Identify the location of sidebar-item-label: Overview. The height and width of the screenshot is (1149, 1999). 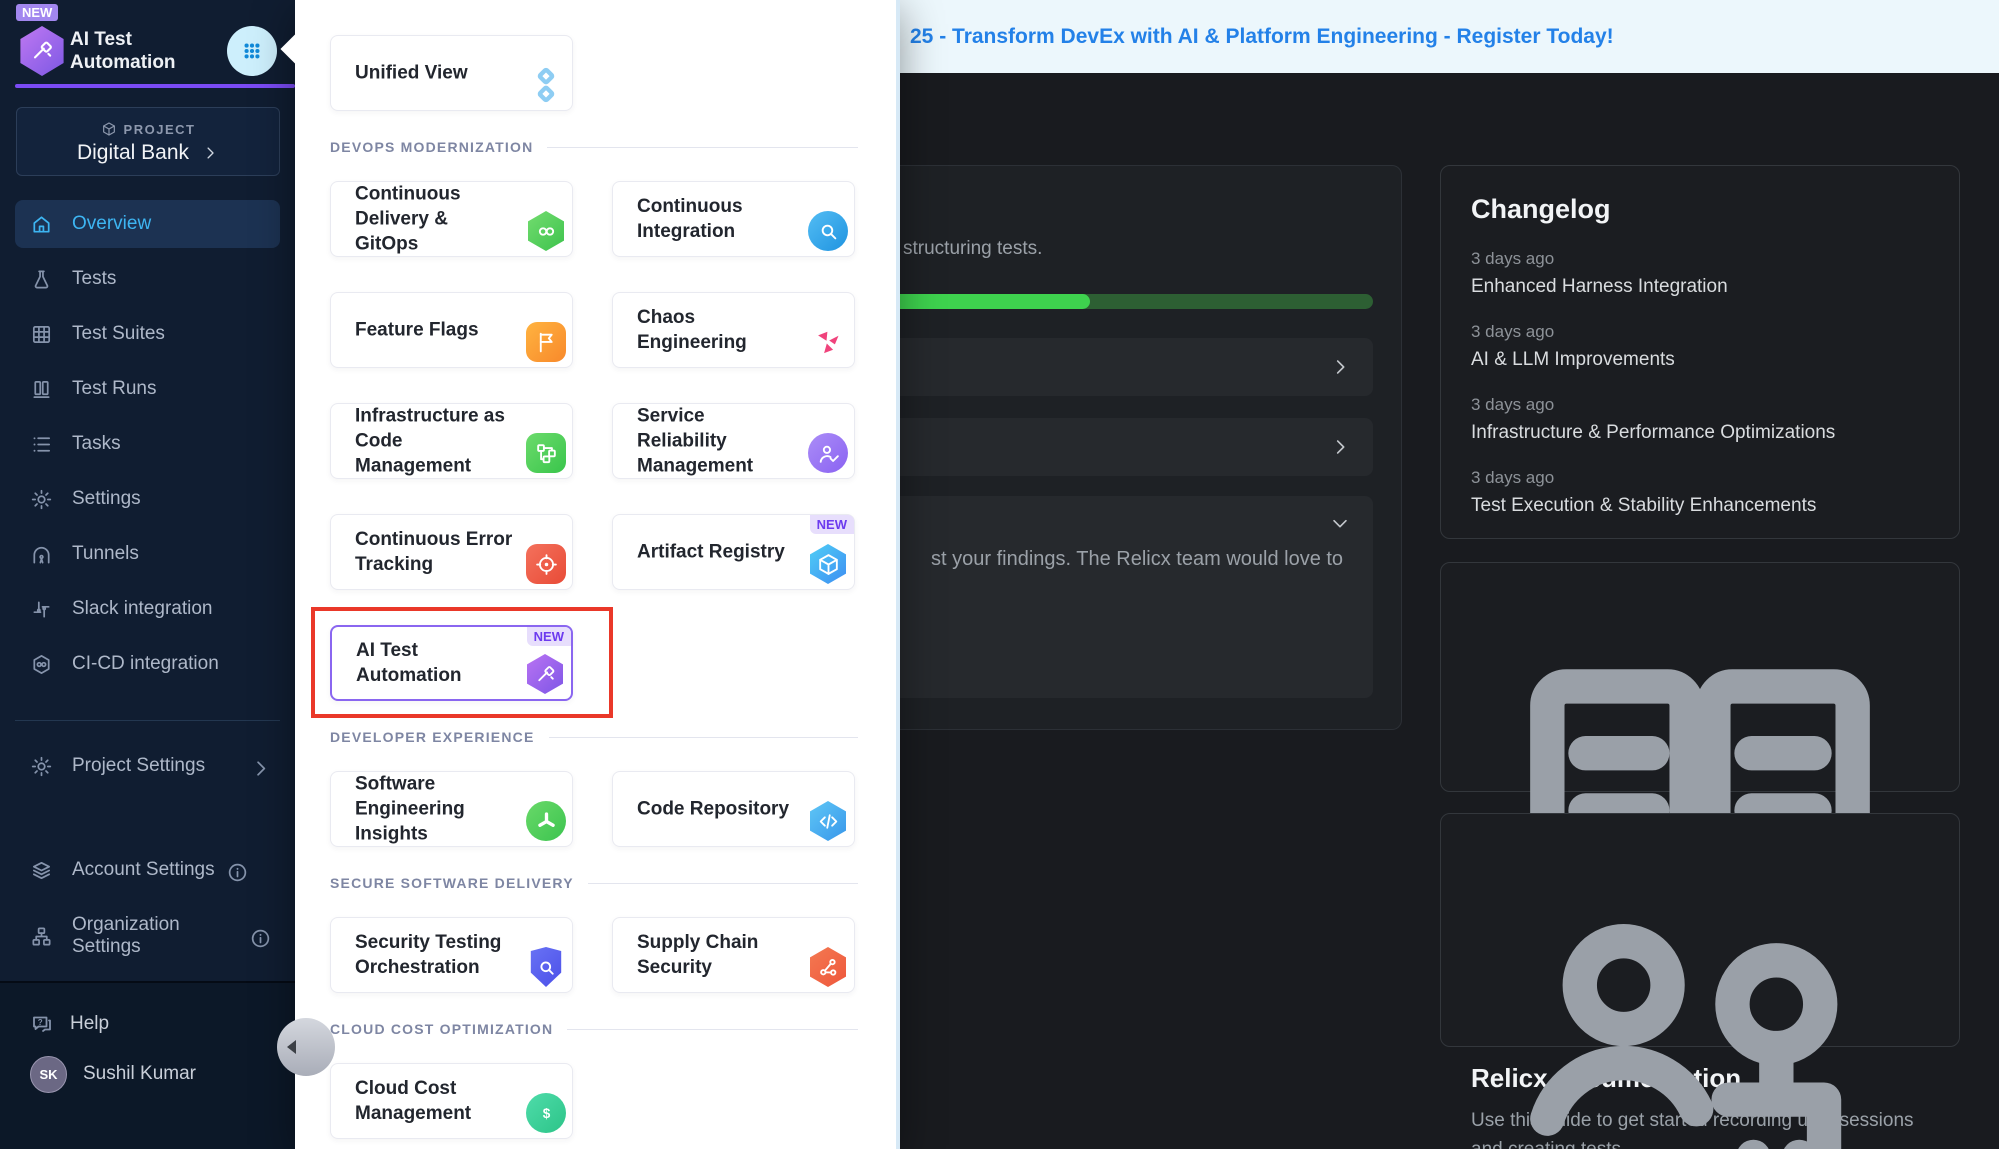
(112, 223).